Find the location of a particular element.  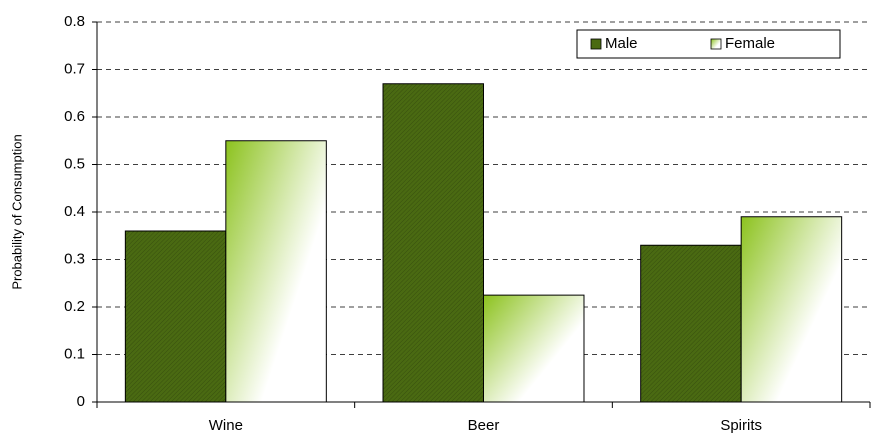

y-tick-label: 0.6 is located at coordinates (74, 116).